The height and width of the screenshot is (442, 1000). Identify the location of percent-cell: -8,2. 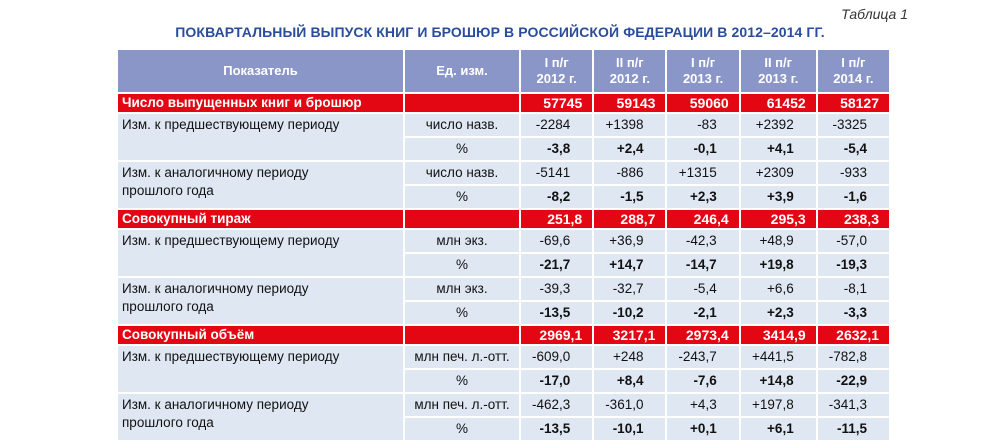
(557, 197).